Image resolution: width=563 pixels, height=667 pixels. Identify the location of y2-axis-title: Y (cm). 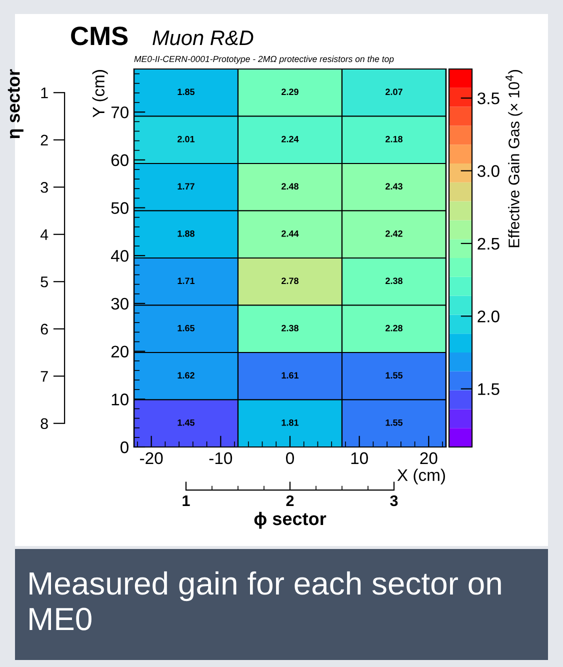
(100, 94).